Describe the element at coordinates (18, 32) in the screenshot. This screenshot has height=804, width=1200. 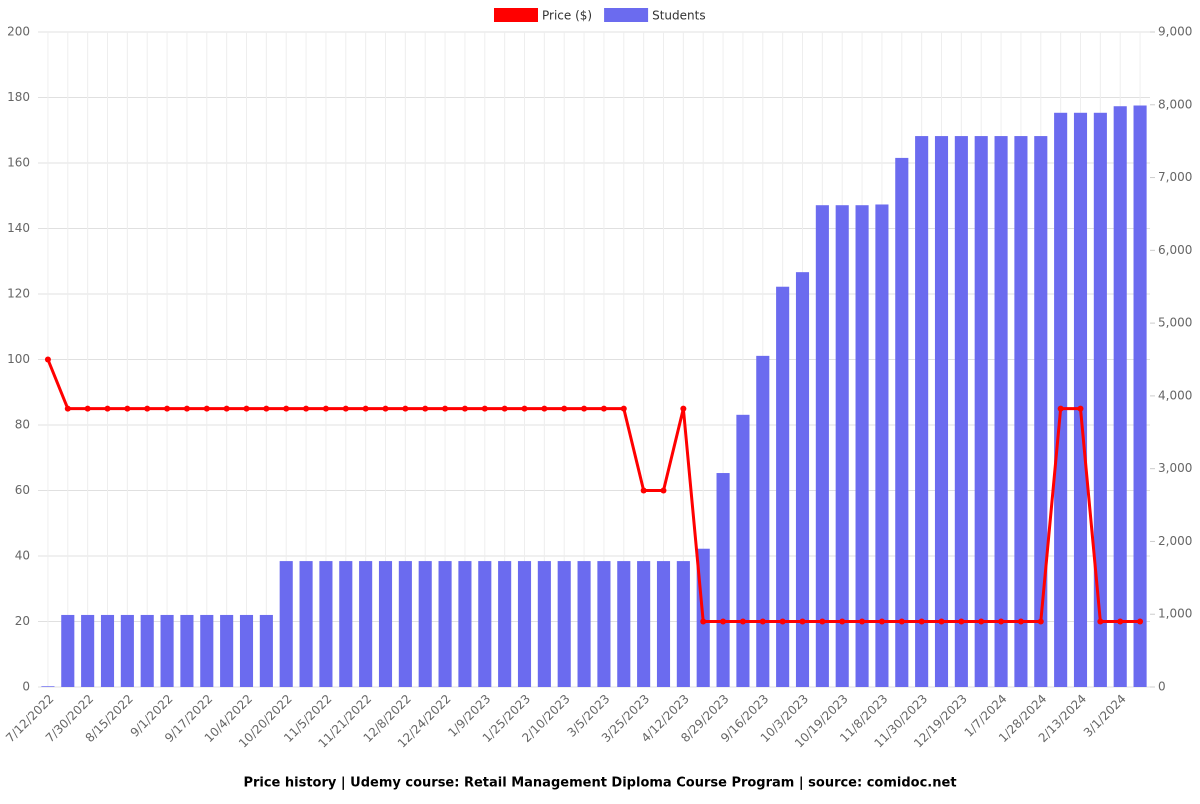
I see `y-tick-label: 200` at that location.